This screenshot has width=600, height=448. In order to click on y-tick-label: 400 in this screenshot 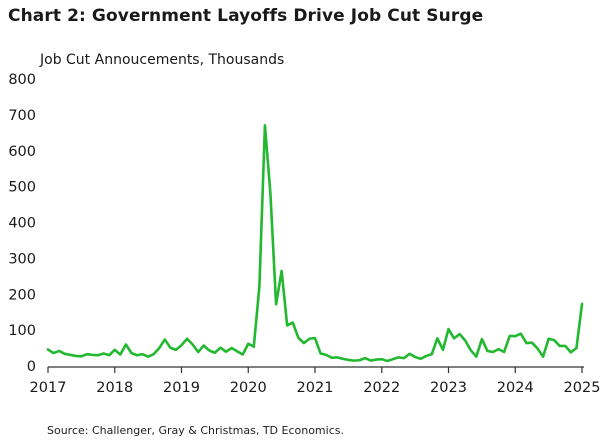, I will do `click(22, 224)`.